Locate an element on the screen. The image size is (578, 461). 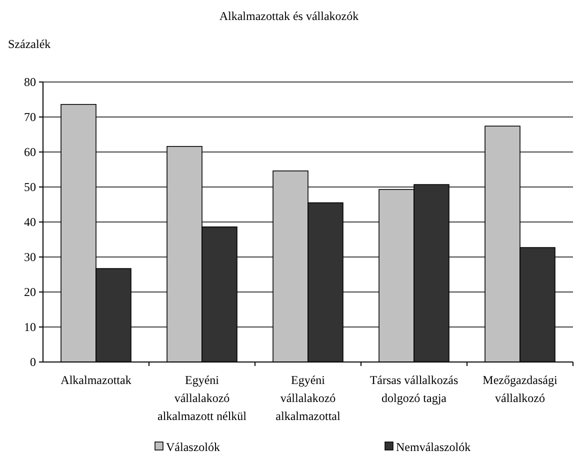
legend-label: Válaszolók is located at coordinates (193, 447).